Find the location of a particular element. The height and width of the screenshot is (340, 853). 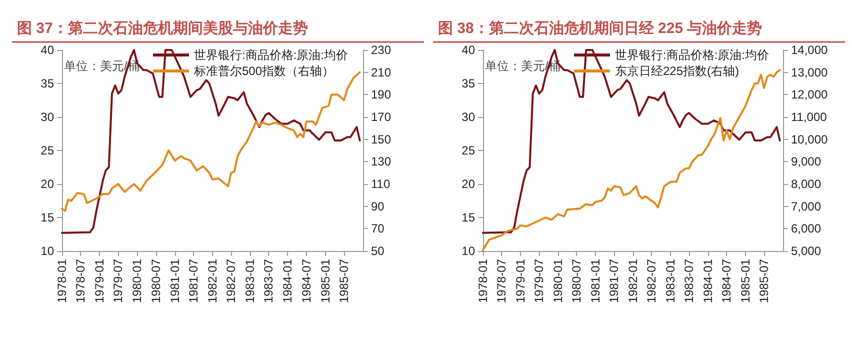

y2-tick-label: 210 is located at coordinates (381, 72).